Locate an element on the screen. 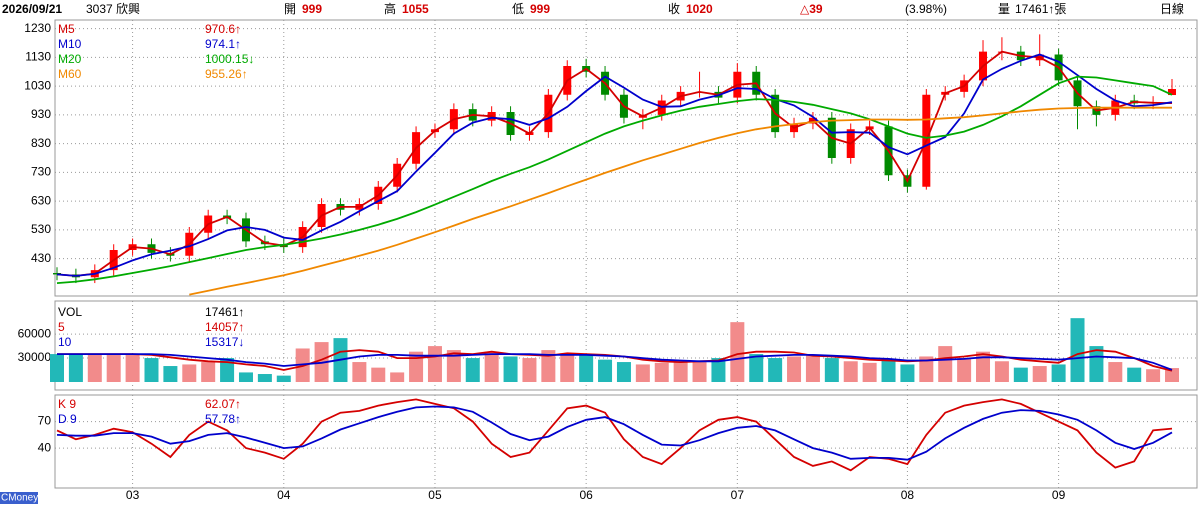  readout-value: 62.07↑ is located at coordinates (223, 404).